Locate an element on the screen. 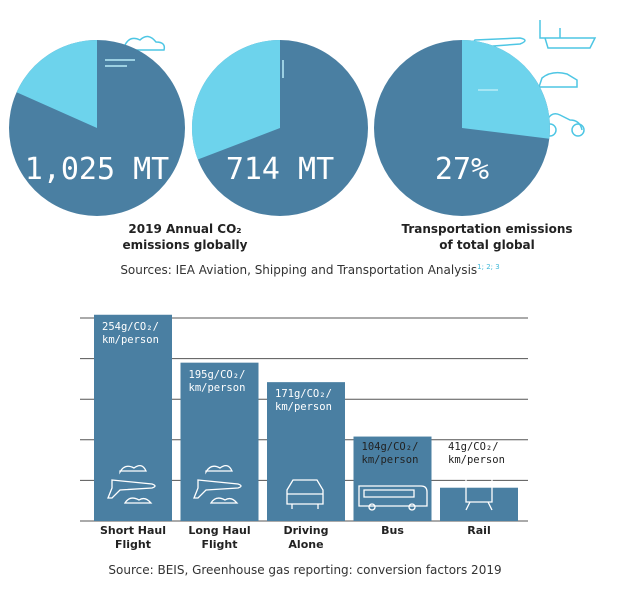 The width and height of the screenshot is (641, 595). value-label: 171g/CO₂/ km/person is located at coordinates (303, 401).